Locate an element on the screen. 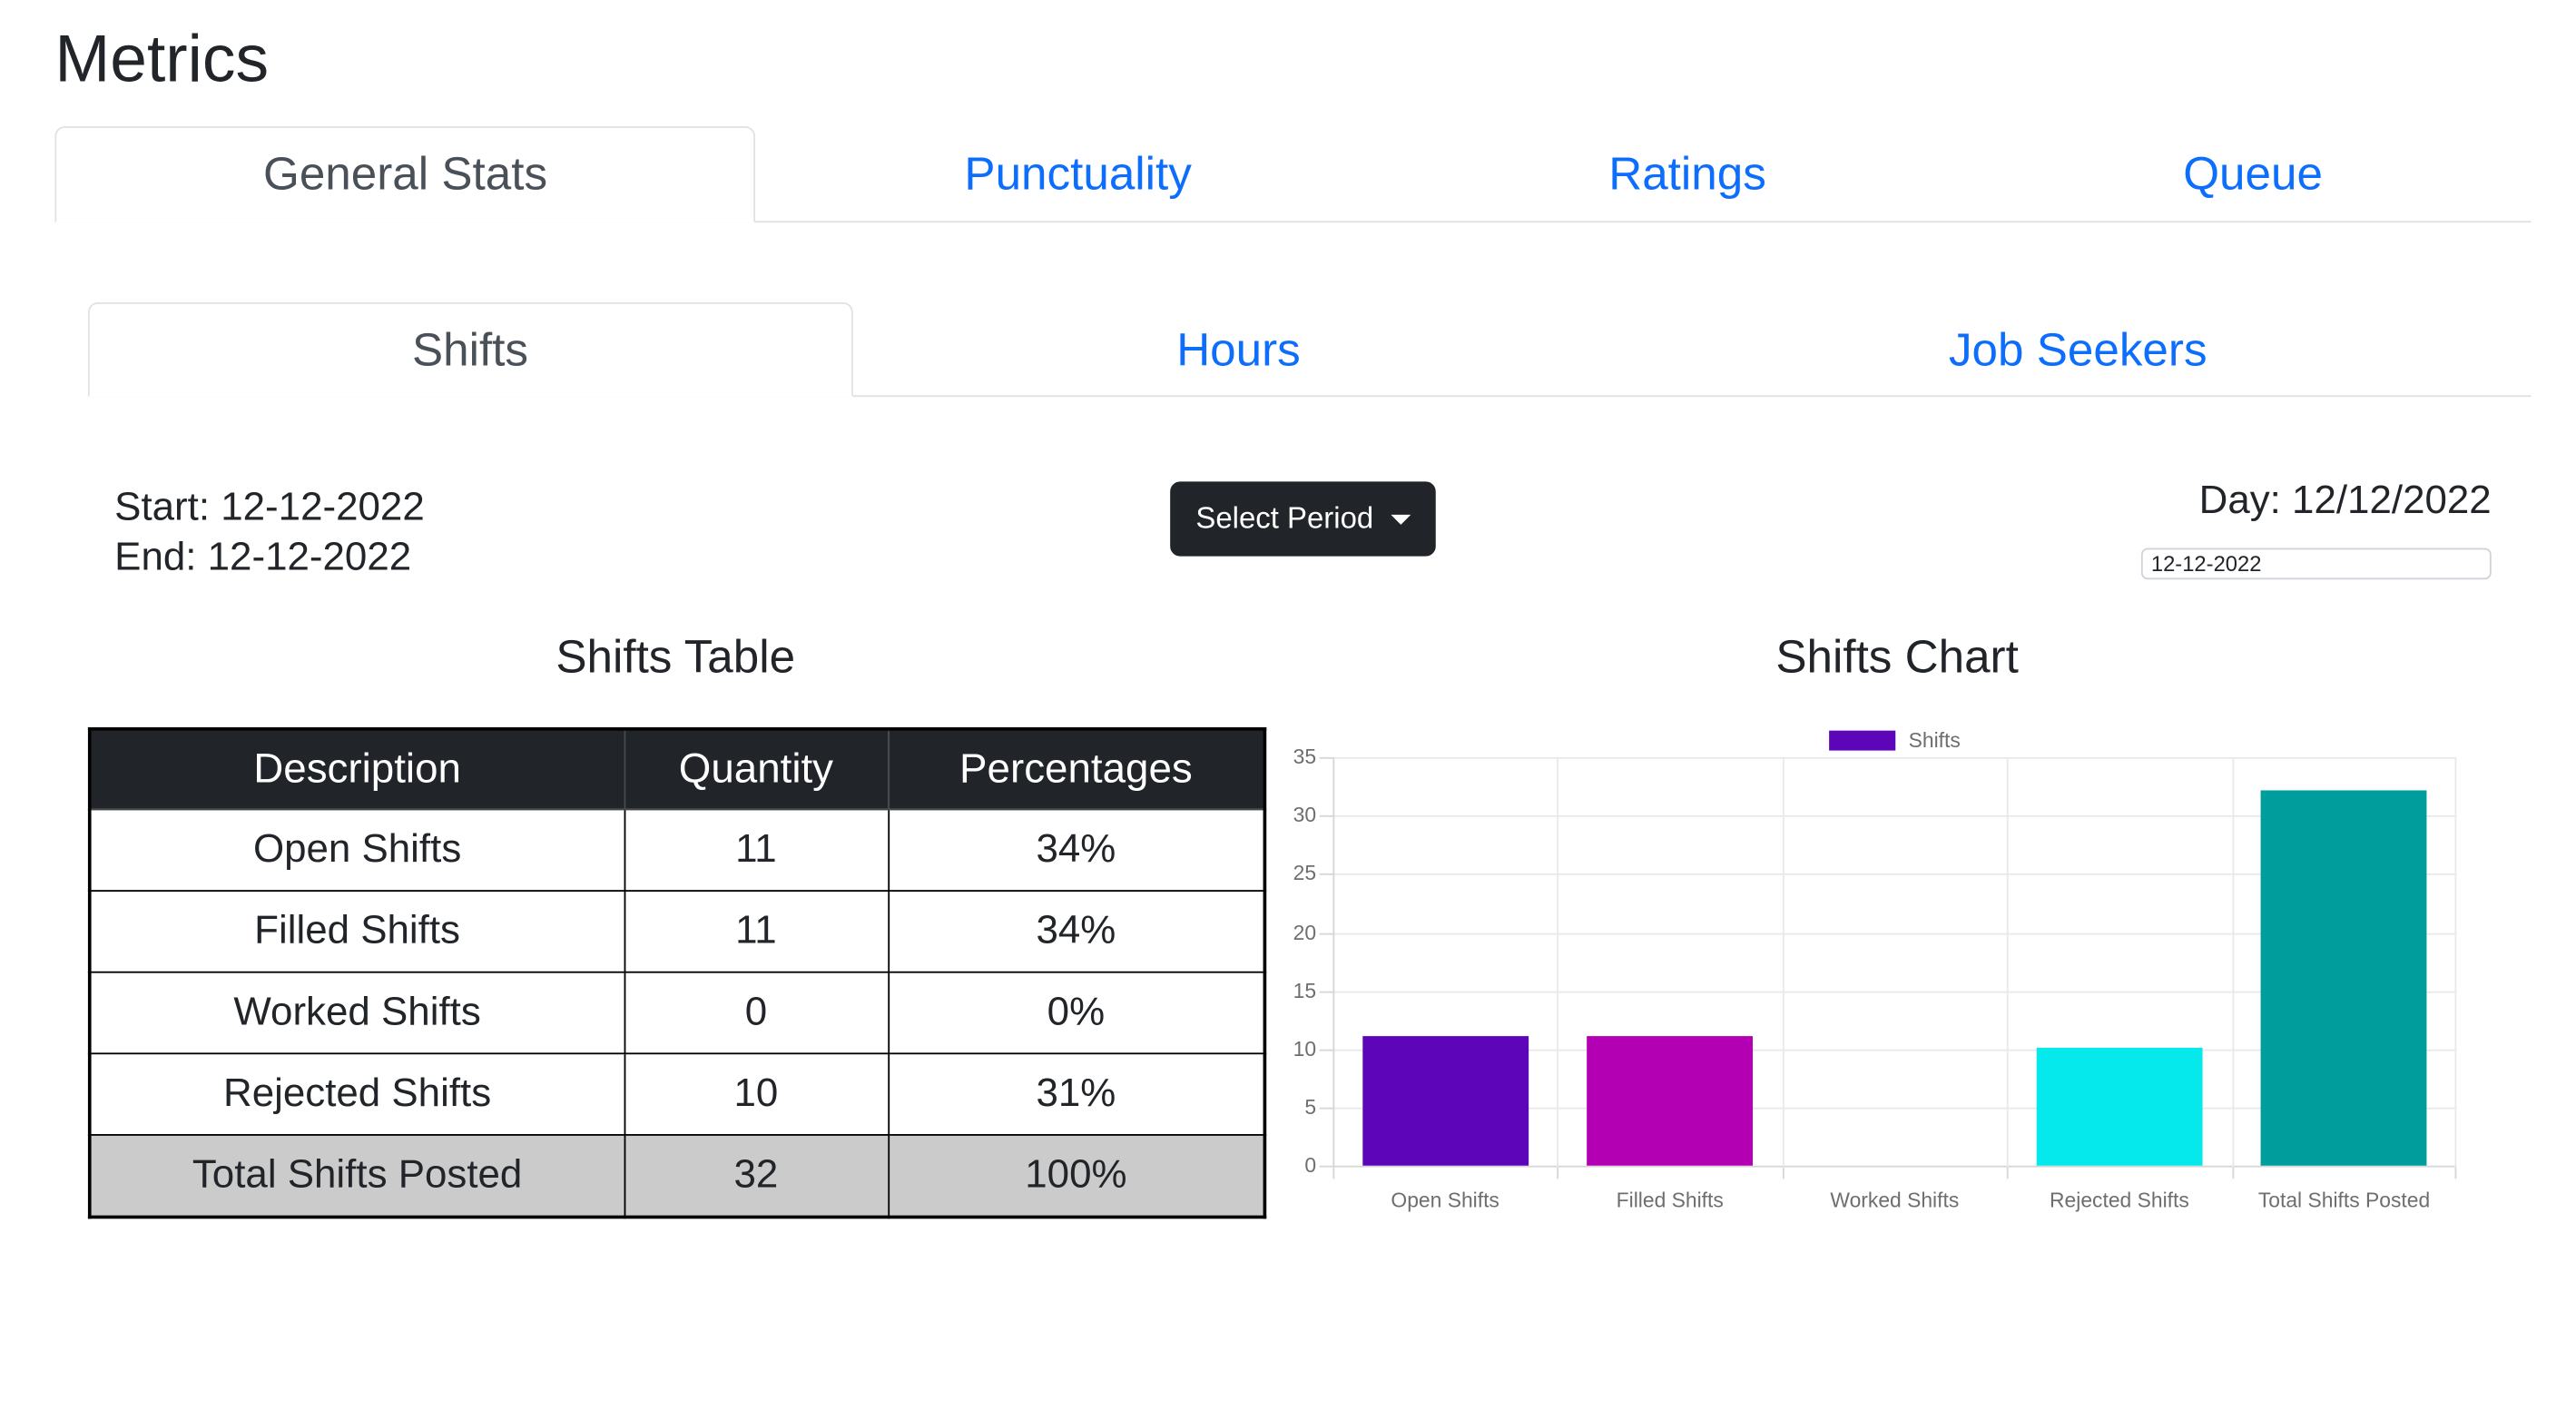 This screenshot has width=2576, height=1411. y-axis-label: 5 is located at coordinates (1310, 1108).